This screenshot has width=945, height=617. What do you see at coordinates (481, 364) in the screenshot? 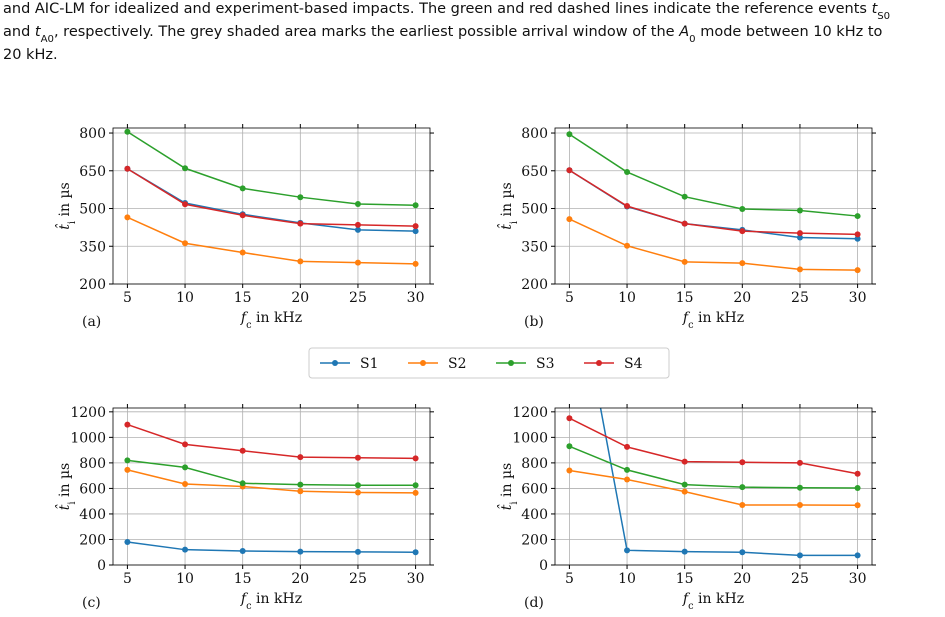
I see `legend: S1 S2 S3 S4` at bounding box center [481, 364].